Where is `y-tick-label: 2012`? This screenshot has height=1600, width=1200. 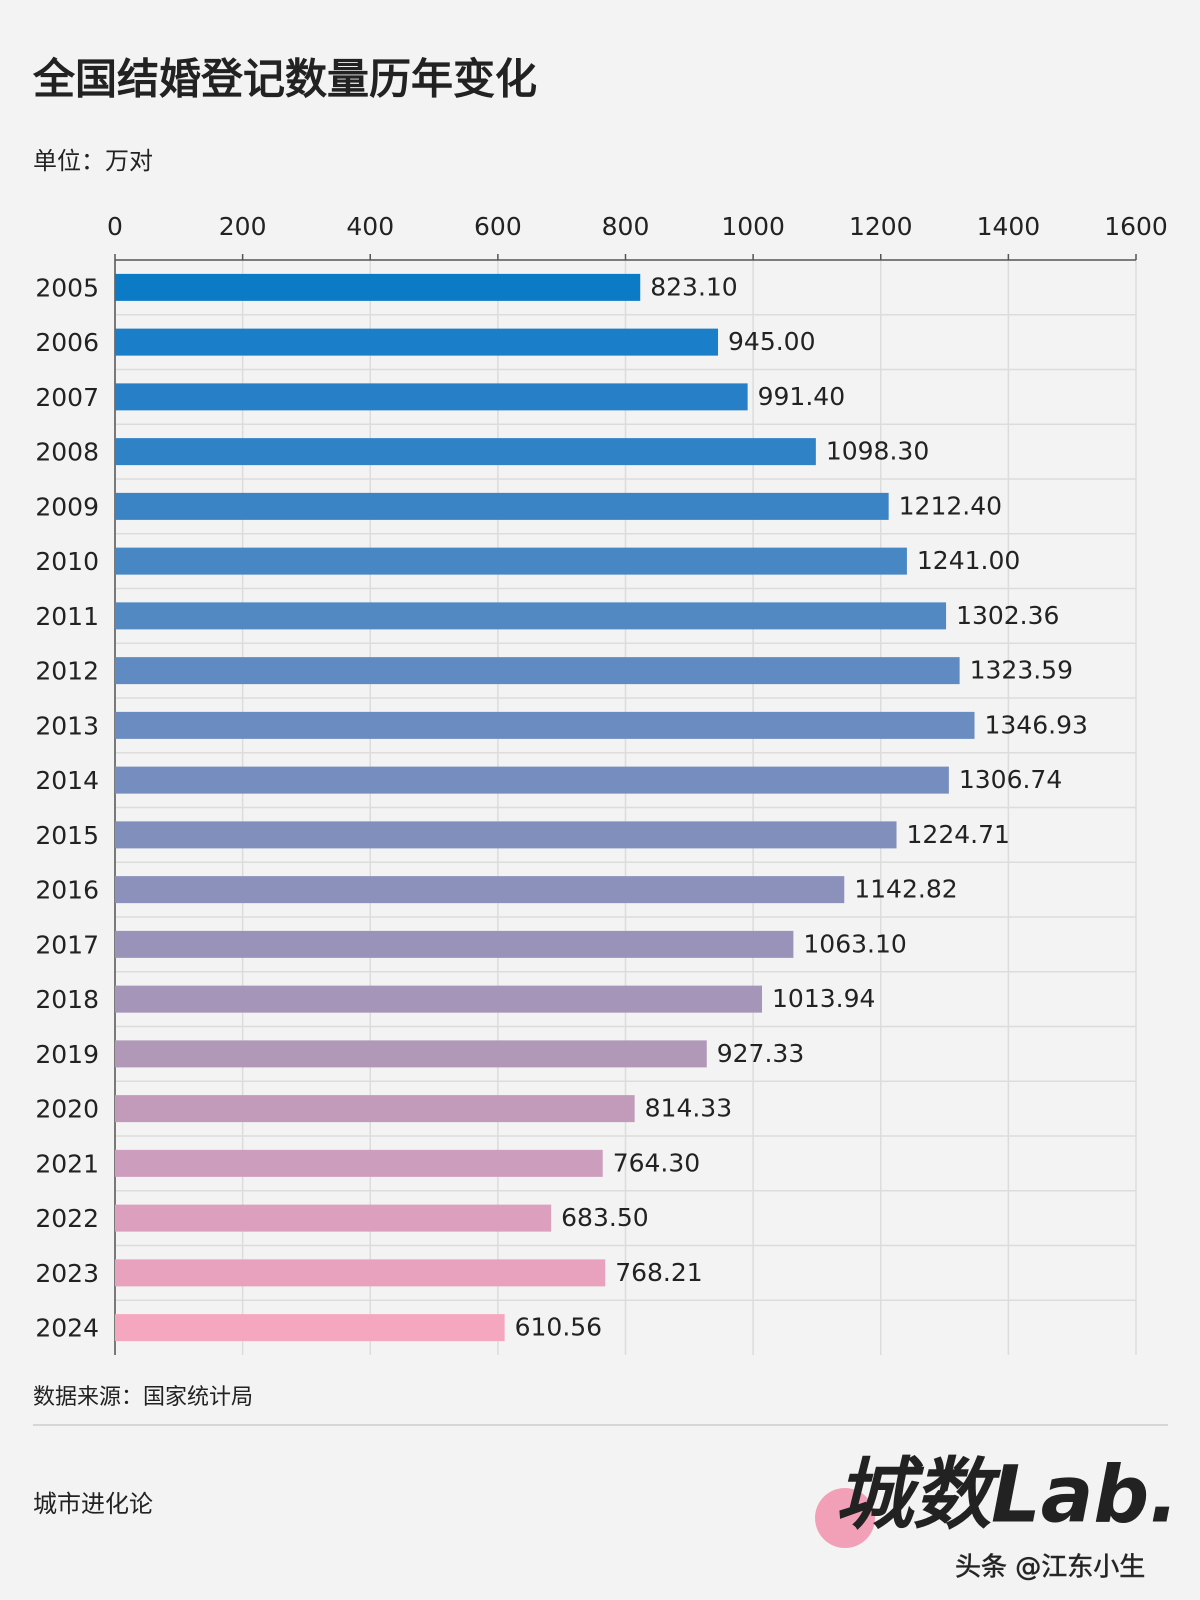 y-tick-label: 2012 is located at coordinates (67, 671).